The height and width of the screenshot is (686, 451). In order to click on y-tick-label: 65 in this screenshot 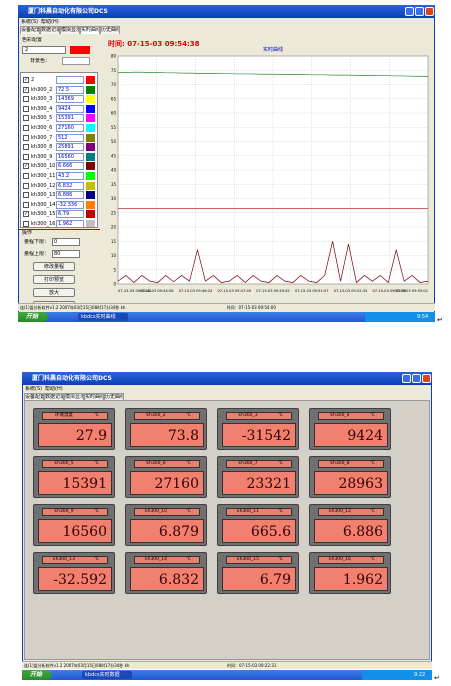, I will do `click(114, 98)`.